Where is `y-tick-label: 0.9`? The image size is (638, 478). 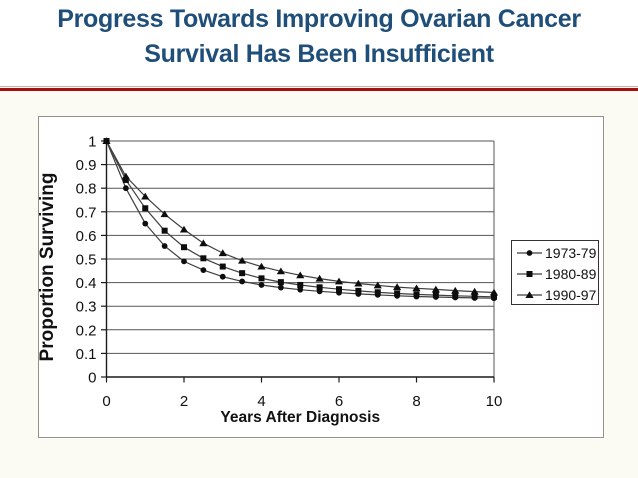
y-tick-label: 0.9 is located at coordinates (86, 165).